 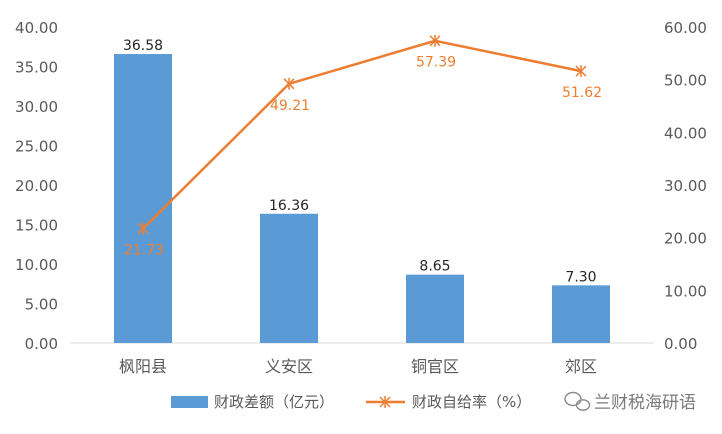 What do you see at coordinates (189, 402) in the screenshot?
I see `legend-bar-swatch` at bounding box center [189, 402].